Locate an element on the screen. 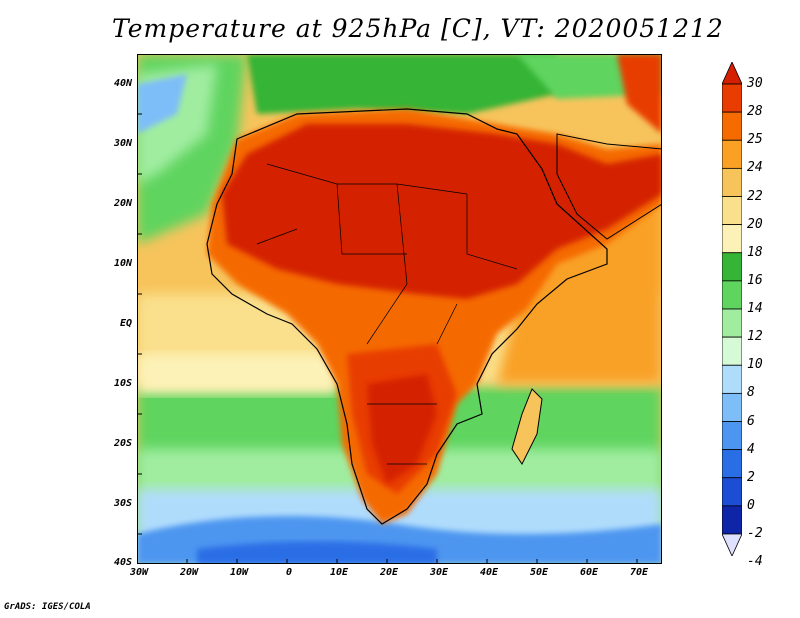 The width and height of the screenshot is (800, 618). y-tick-label: 20N is located at coordinates (122, 203).